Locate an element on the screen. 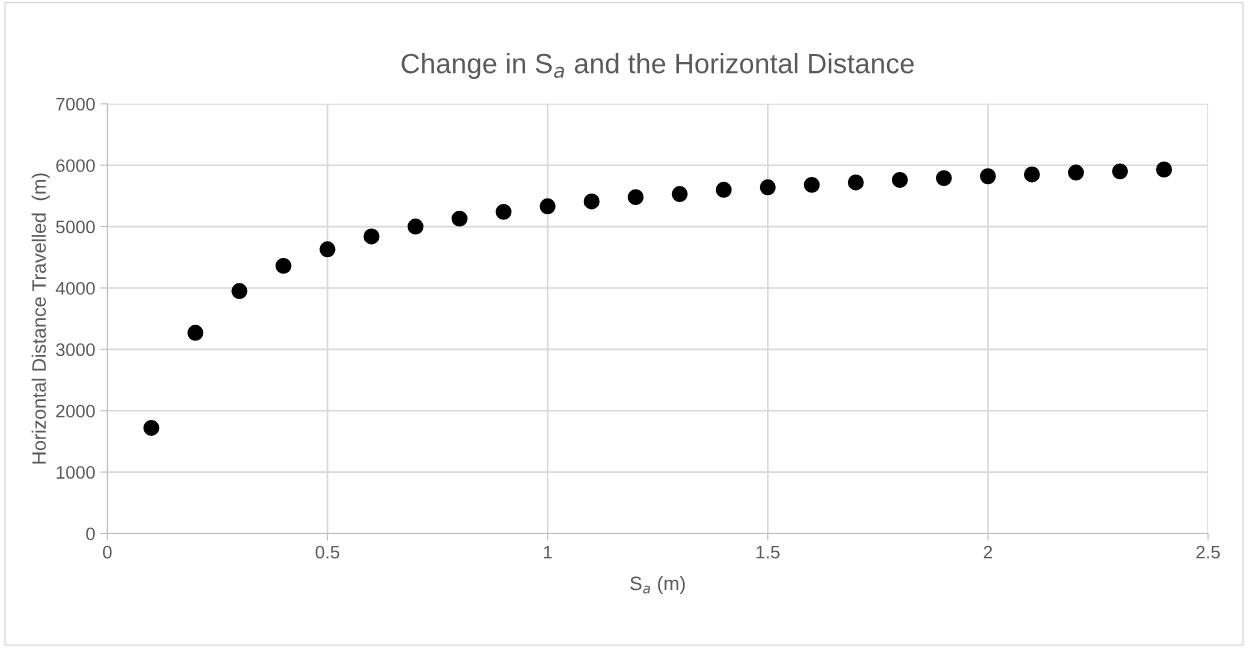  y-axis-title: Horizontal Distance Travelled (m) is located at coordinates (40, 318).